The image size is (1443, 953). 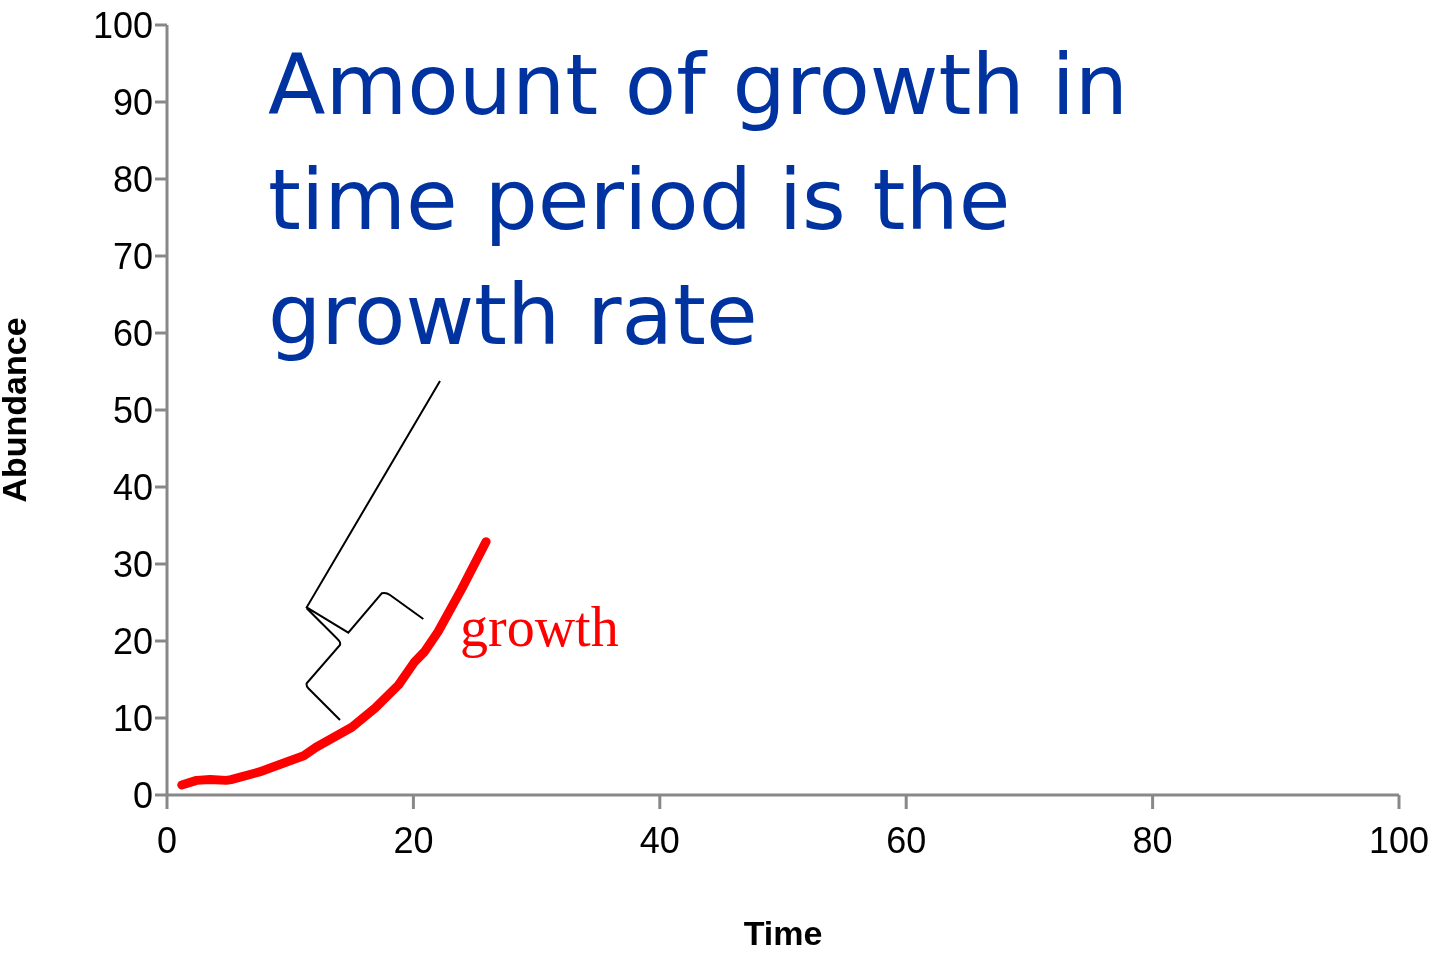 What do you see at coordinates (132, 564) in the screenshot?
I see `y-tick-label: 30` at bounding box center [132, 564].